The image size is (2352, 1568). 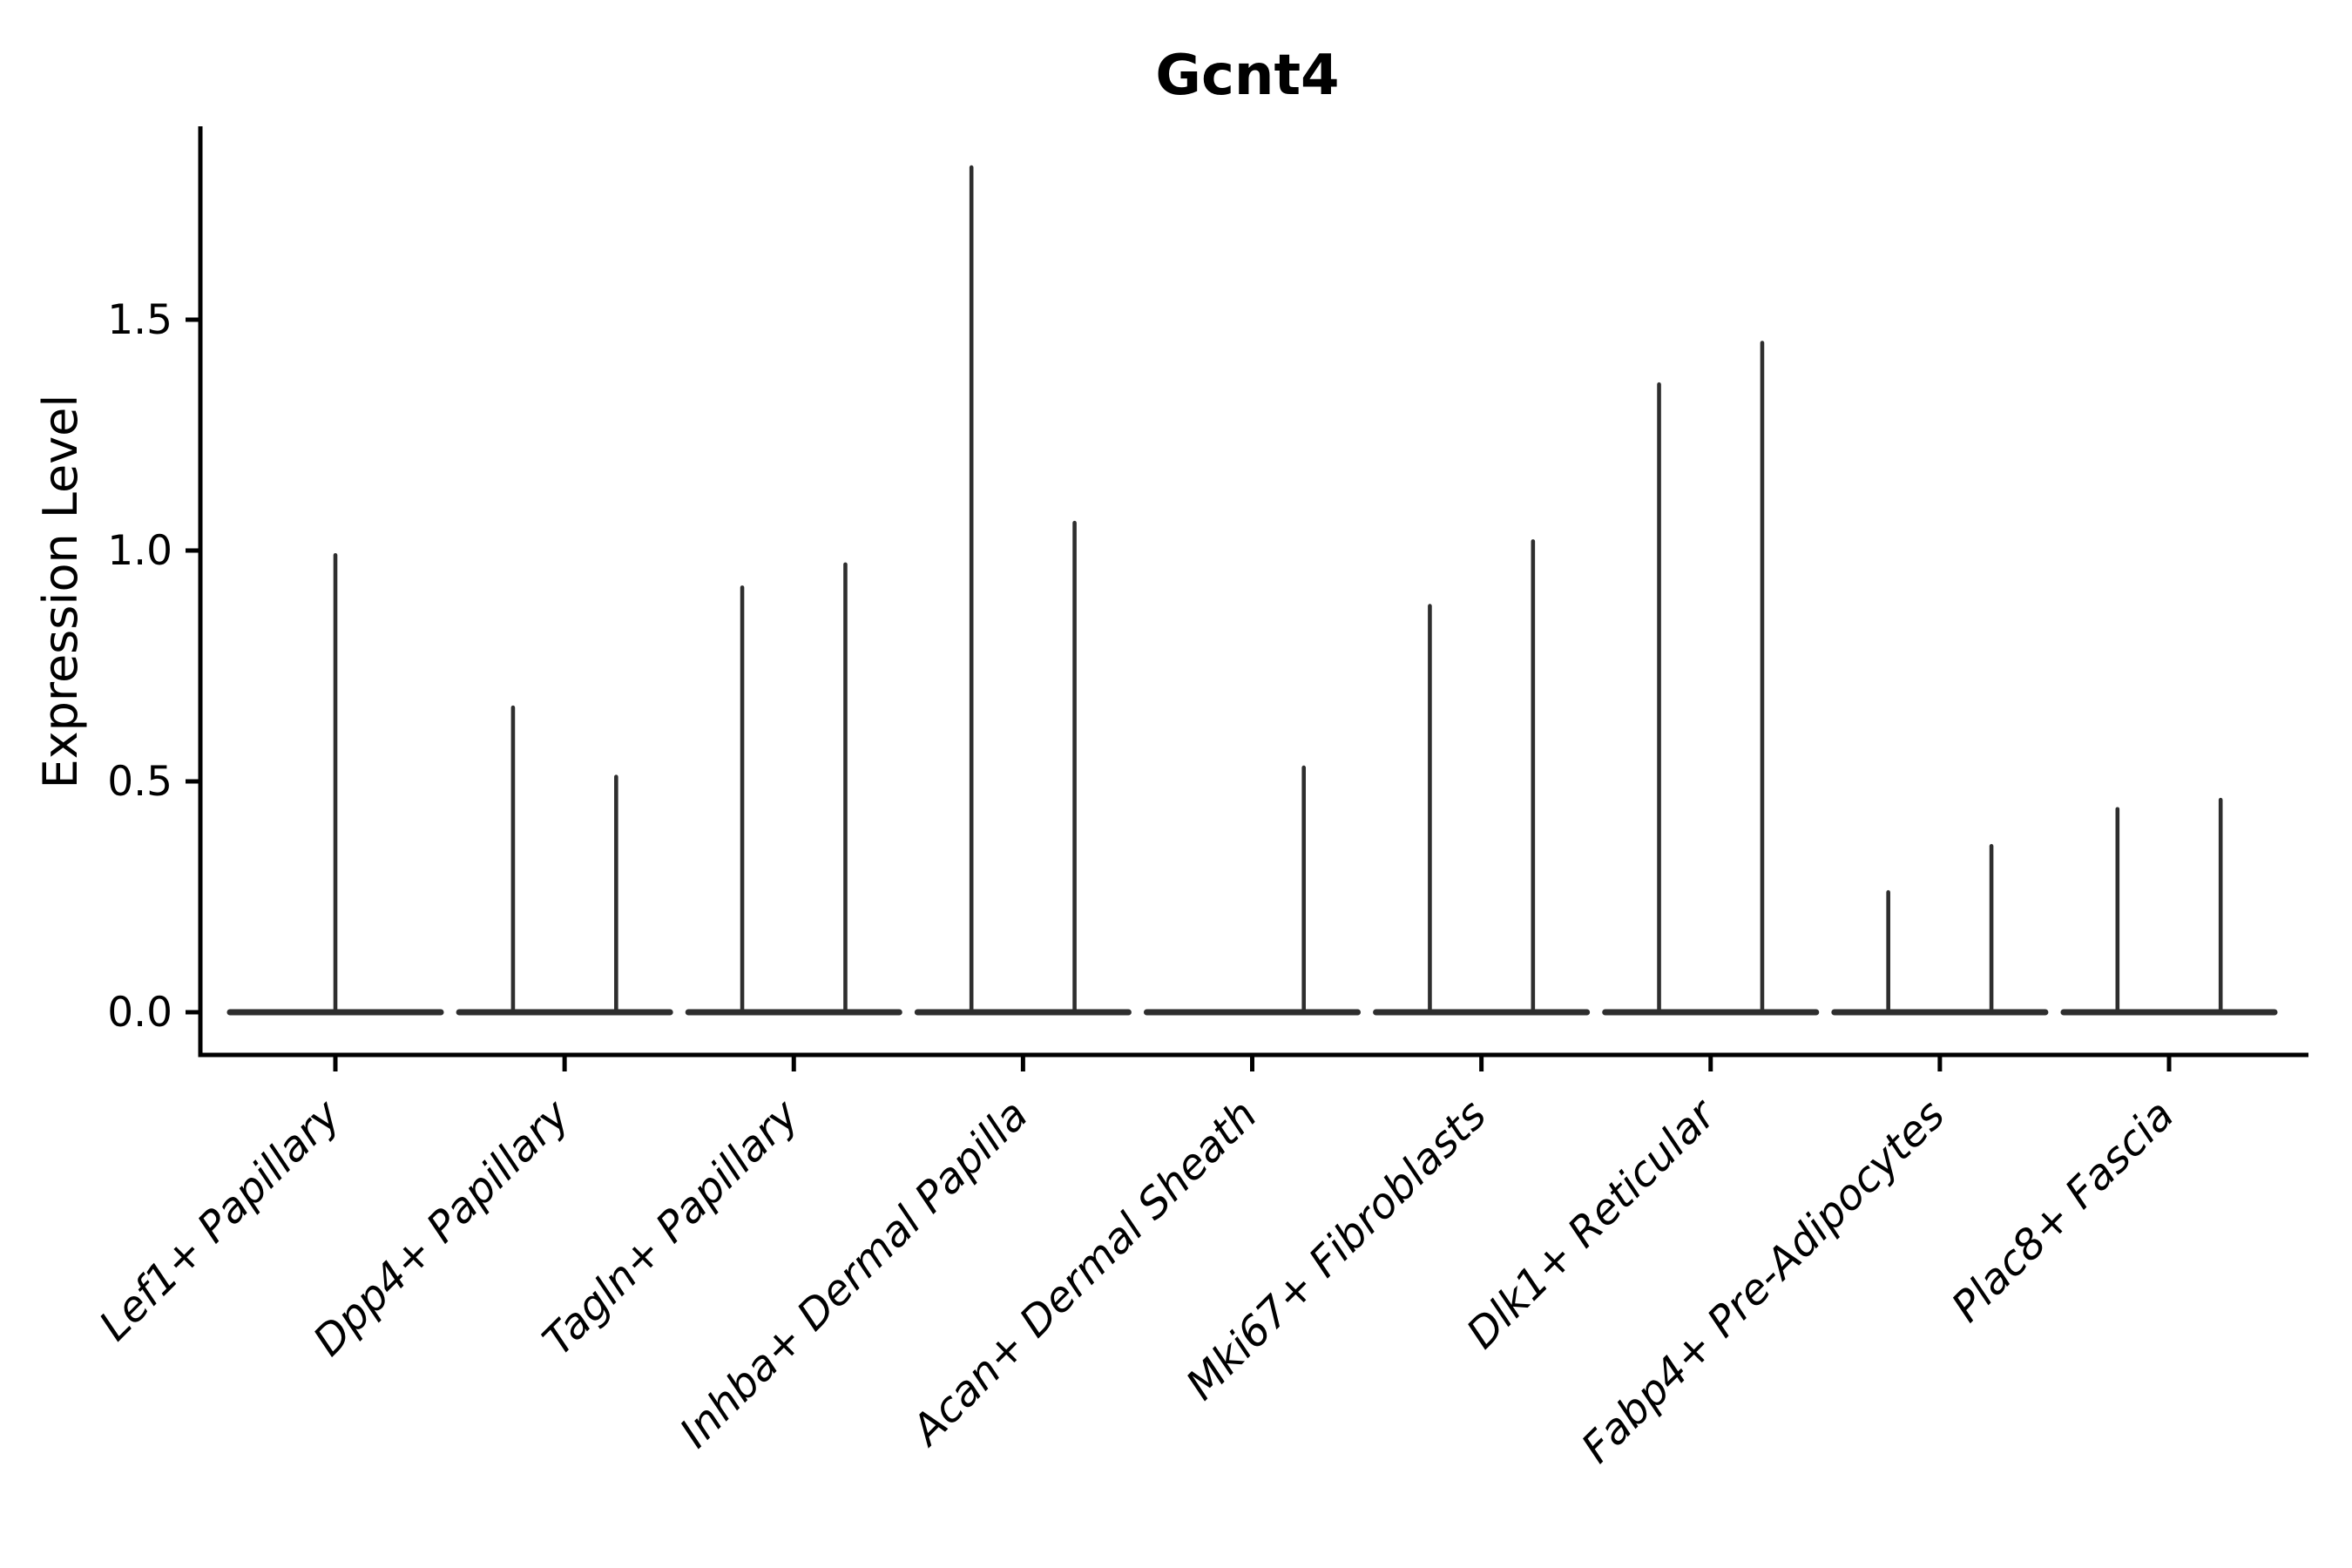 What do you see at coordinates (139, 320) in the screenshot?
I see `y-tick-label: 1.5` at bounding box center [139, 320].